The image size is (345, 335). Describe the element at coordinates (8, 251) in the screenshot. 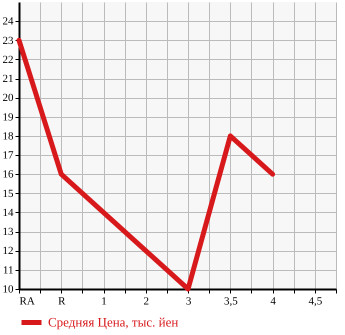

I see `y-tick-label: 12` at that location.